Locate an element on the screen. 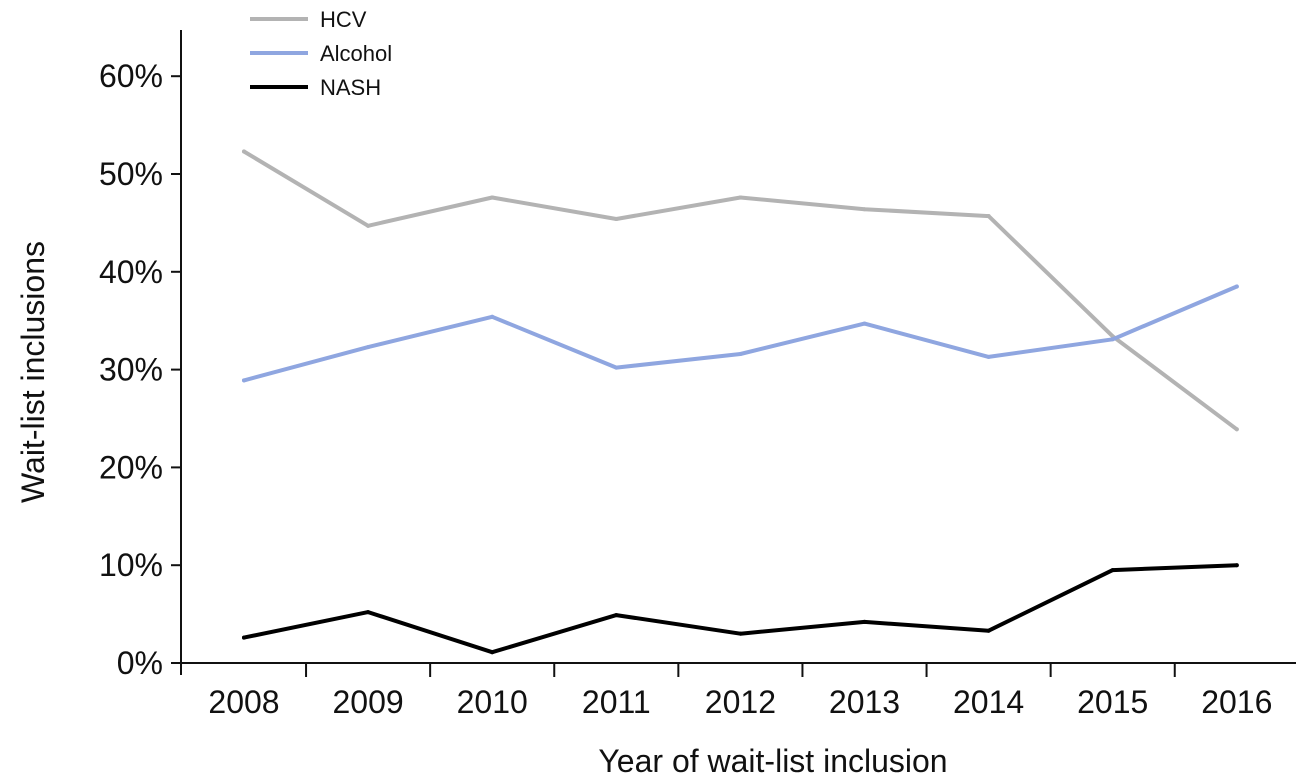 The width and height of the screenshot is (1298, 780). y-tick-label: 20% is located at coordinates (131, 467).